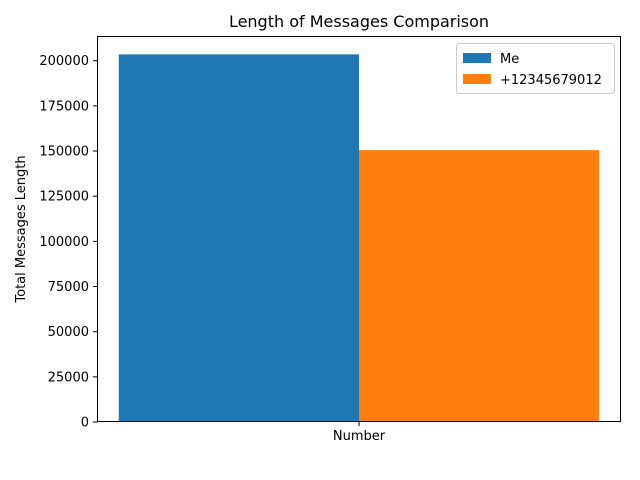 The height and width of the screenshot is (480, 640). Describe the element at coordinates (64, 152) in the screenshot. I see `y-tick-label: 150000` at that location.